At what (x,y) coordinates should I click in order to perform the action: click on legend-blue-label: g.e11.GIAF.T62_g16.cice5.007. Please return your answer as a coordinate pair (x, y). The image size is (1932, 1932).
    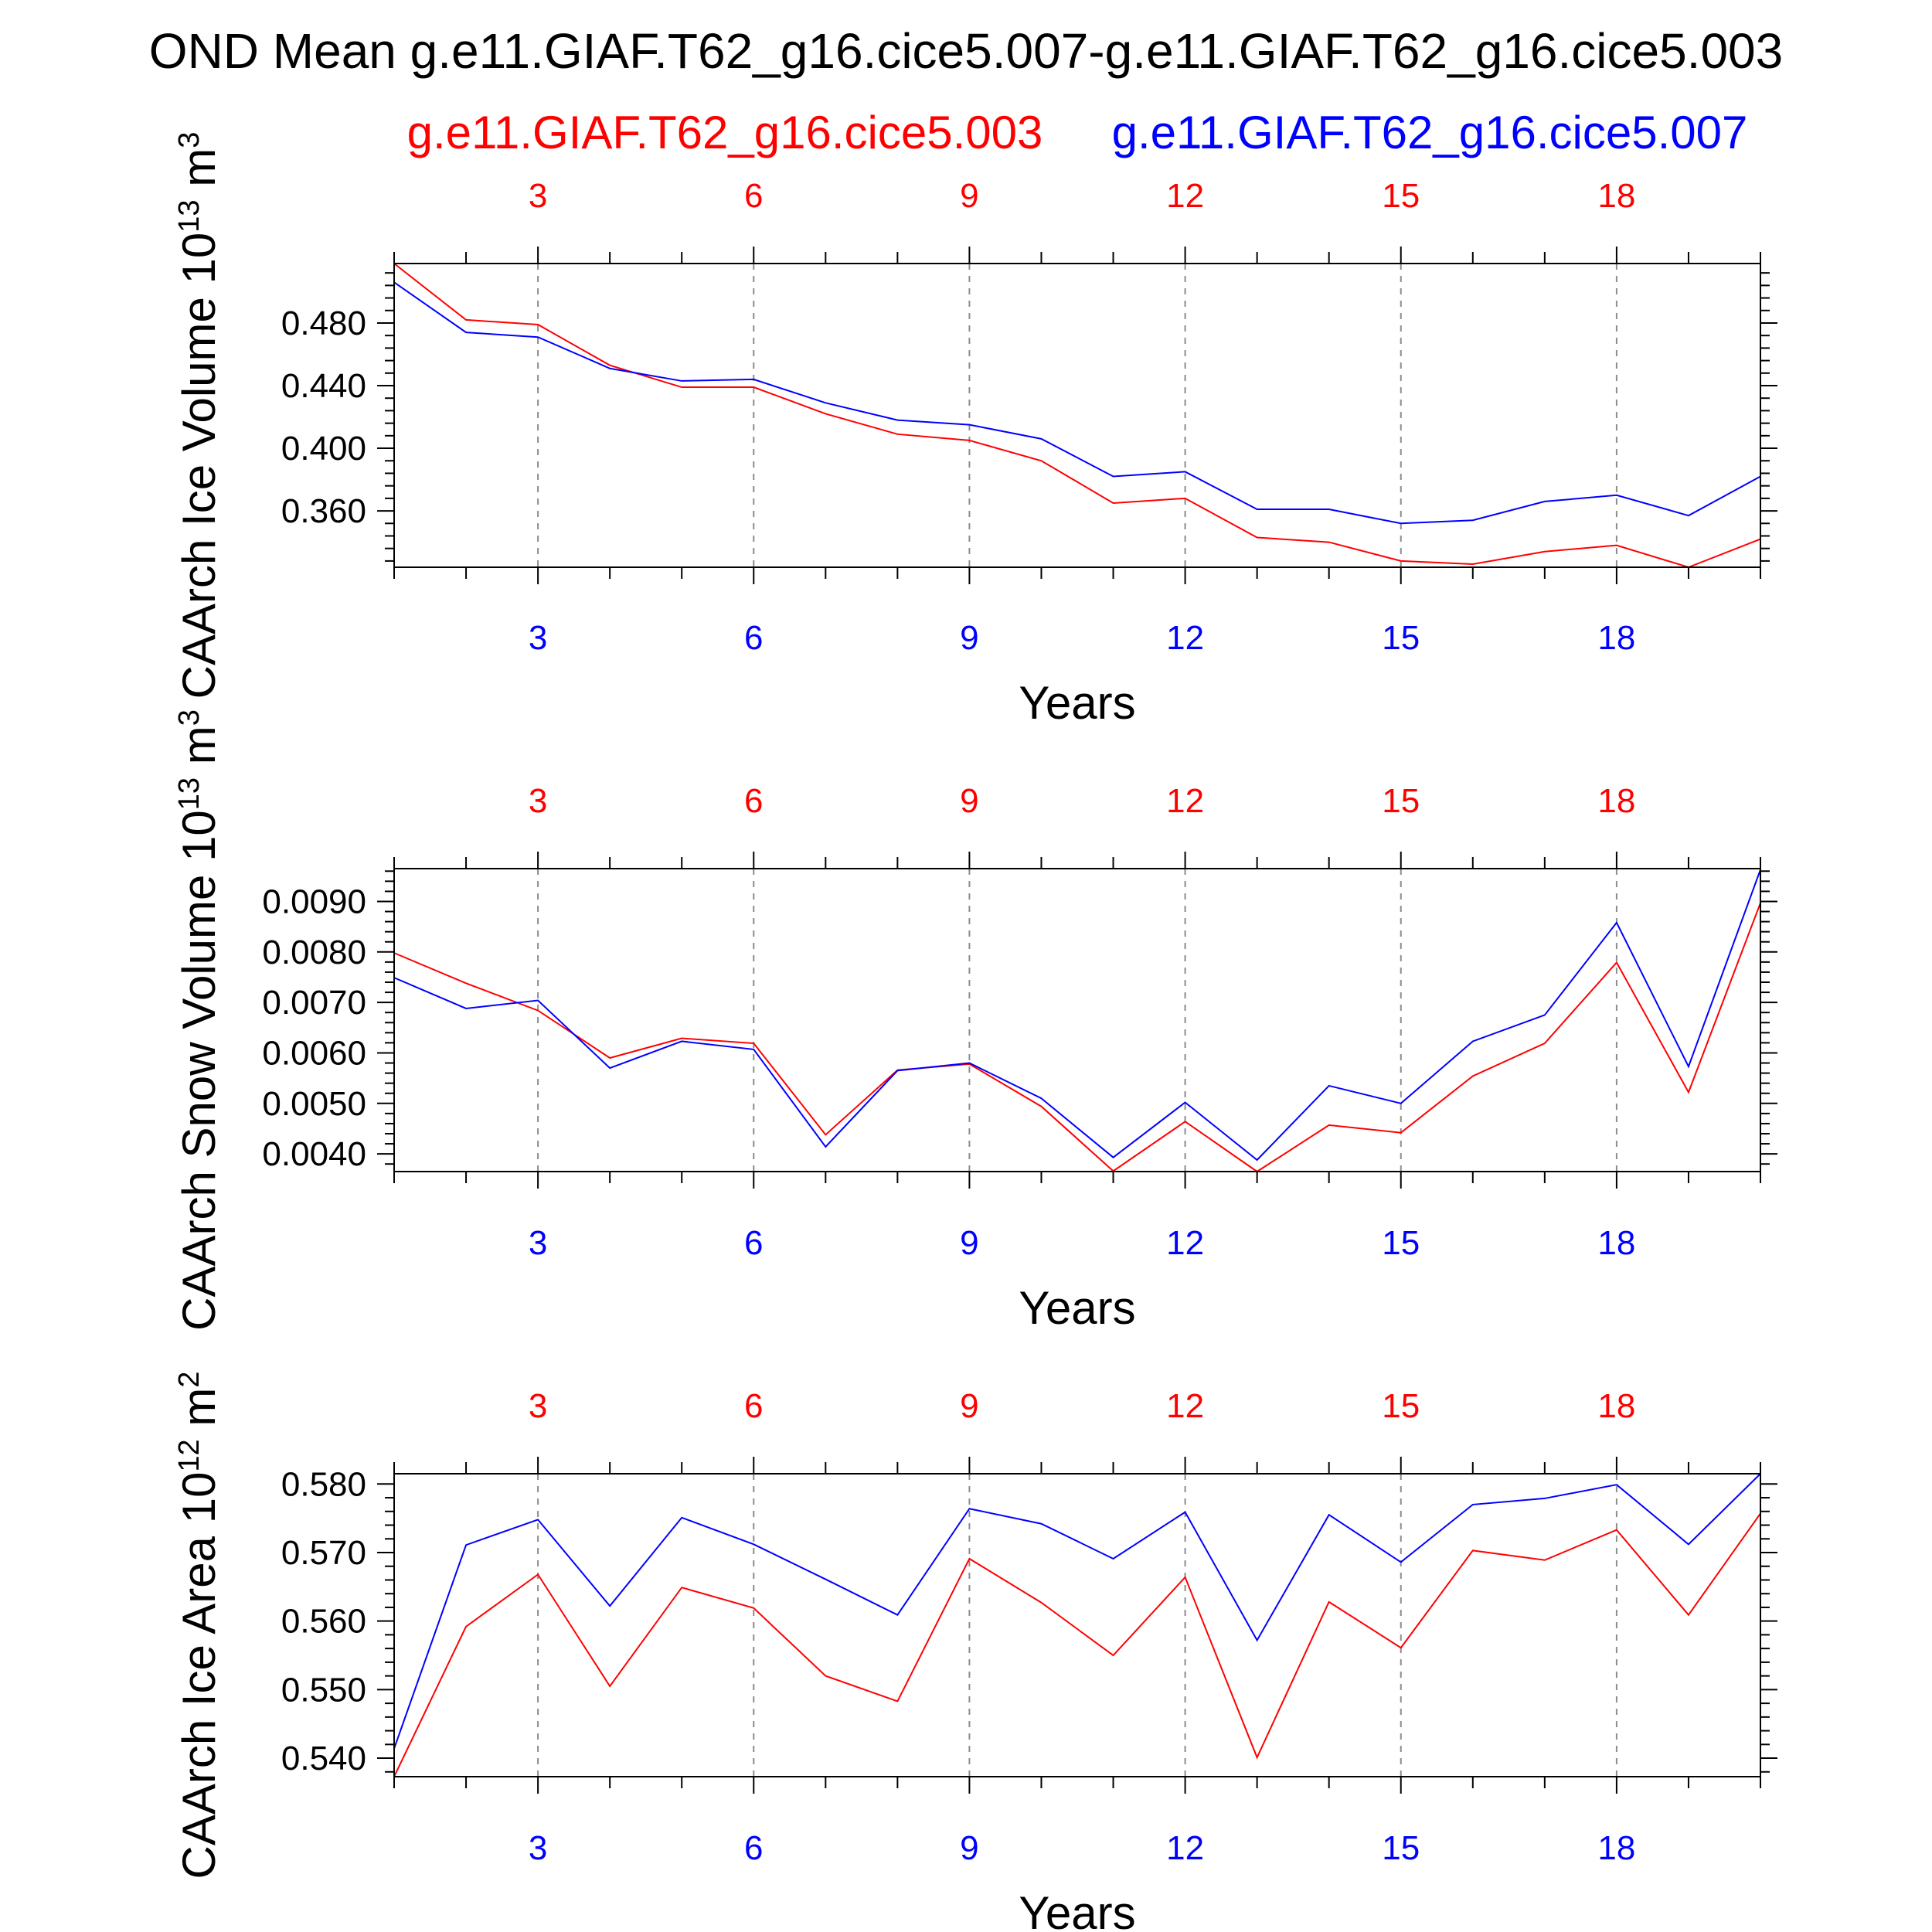
    Looking at the image, I should click on (1430, 132).